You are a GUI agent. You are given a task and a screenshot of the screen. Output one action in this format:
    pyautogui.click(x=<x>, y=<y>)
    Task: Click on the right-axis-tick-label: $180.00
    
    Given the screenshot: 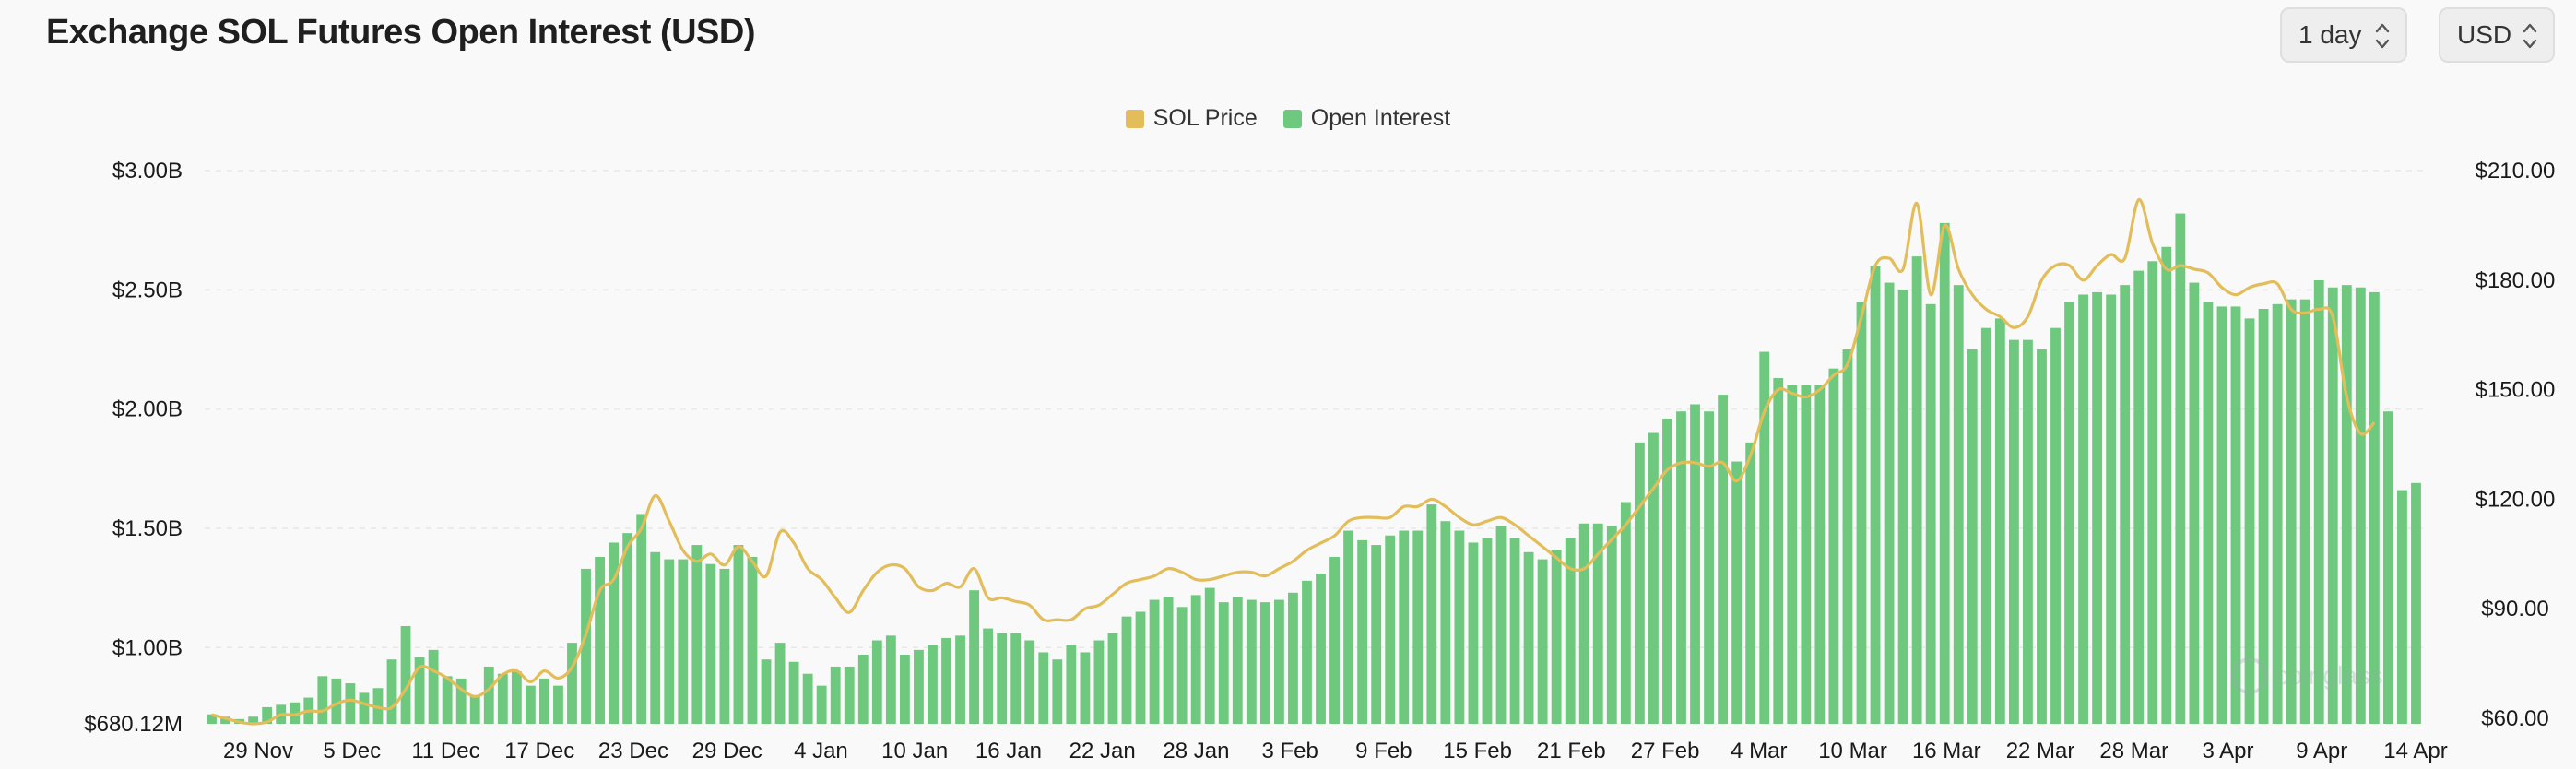 What is the action you would take?
    pyautogui.click(x=2516, y=280)
    